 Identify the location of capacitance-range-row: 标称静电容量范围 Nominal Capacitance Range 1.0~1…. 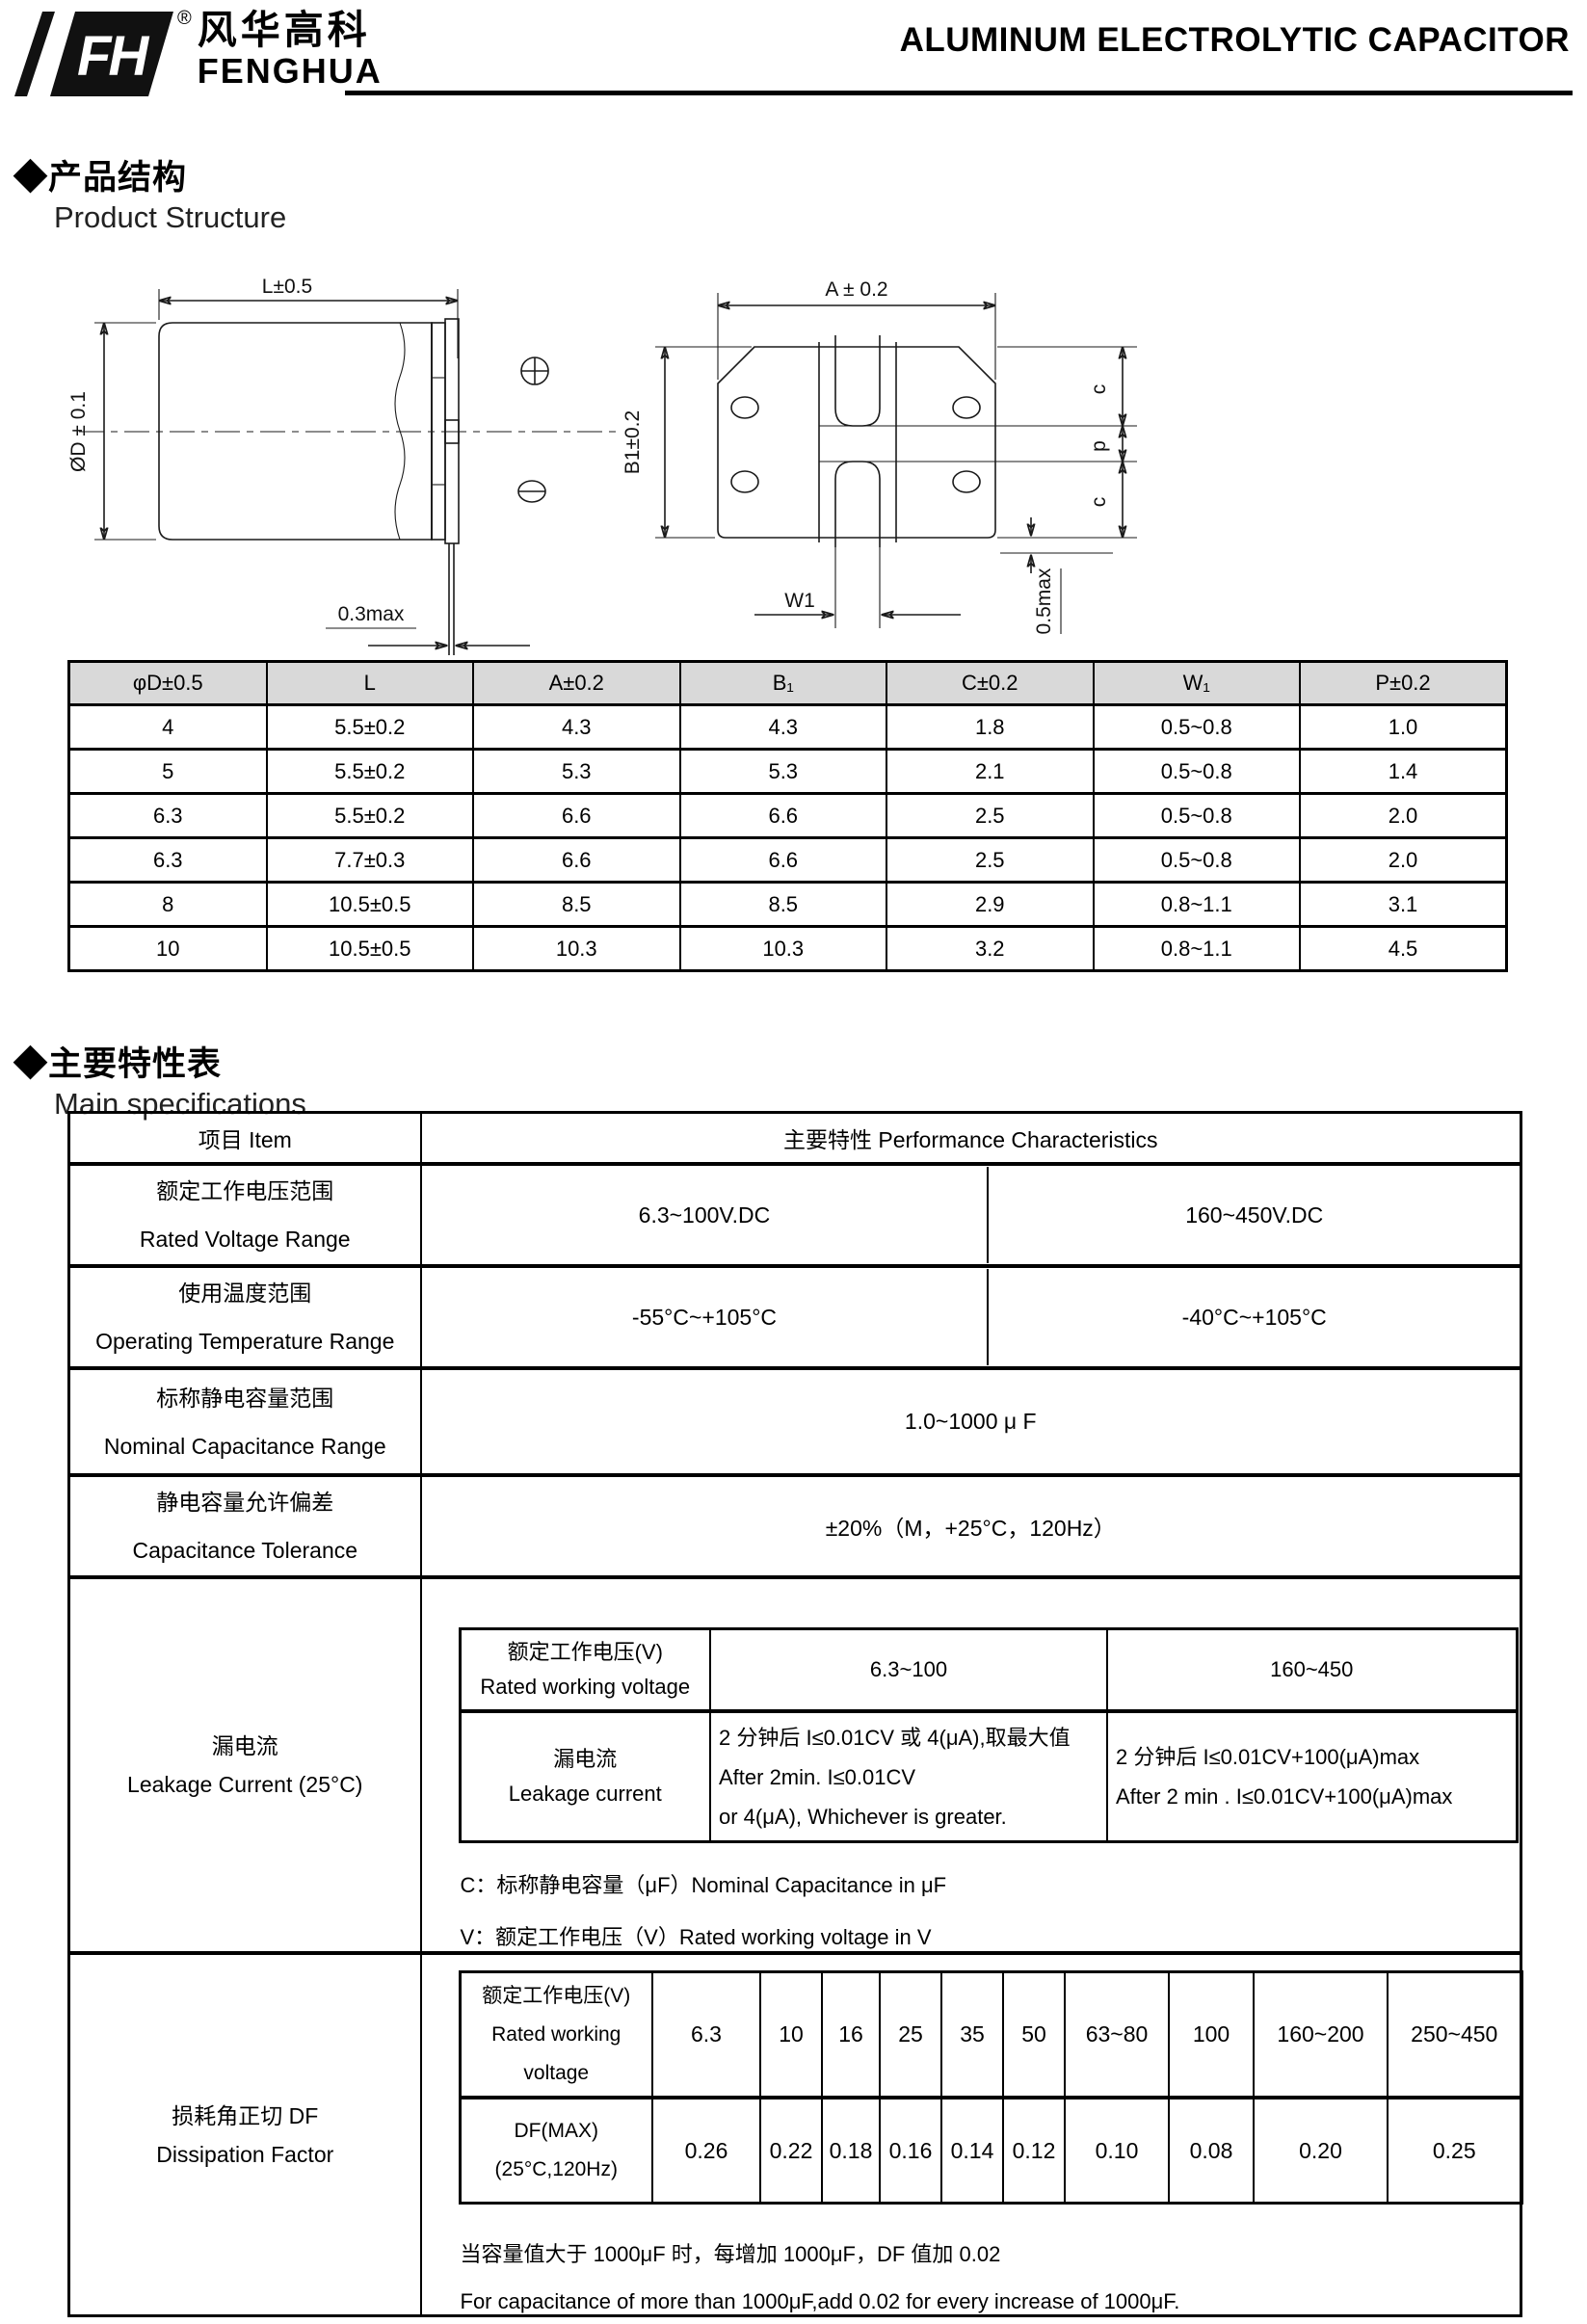
(794, 1421).